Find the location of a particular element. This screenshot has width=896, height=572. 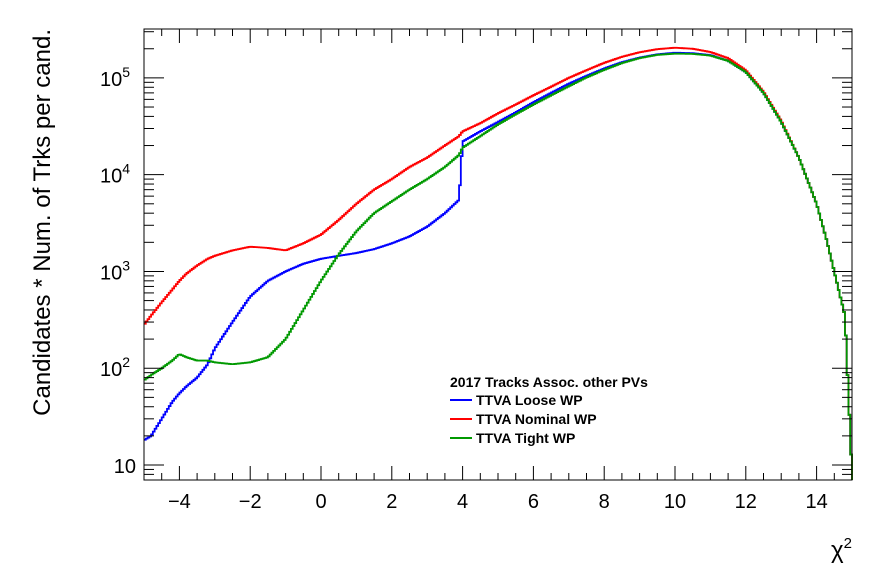

legend-label-1: TTVA Loose WP is located at coordinates (529, 400).